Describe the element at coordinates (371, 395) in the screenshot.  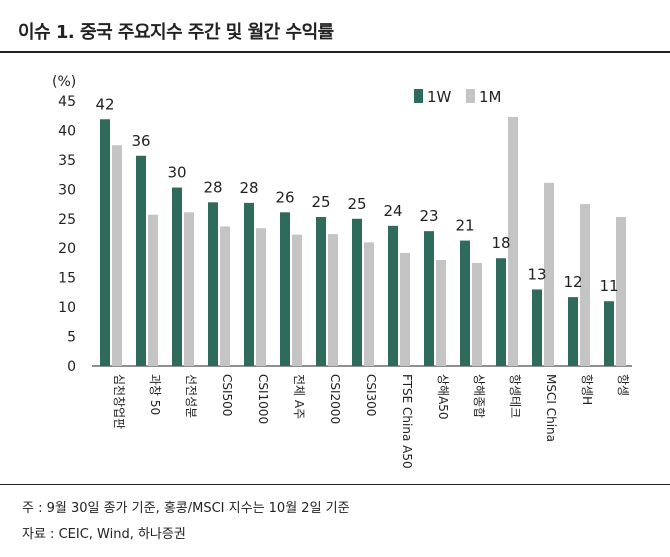
I see `category-label: CSI300` at that location.